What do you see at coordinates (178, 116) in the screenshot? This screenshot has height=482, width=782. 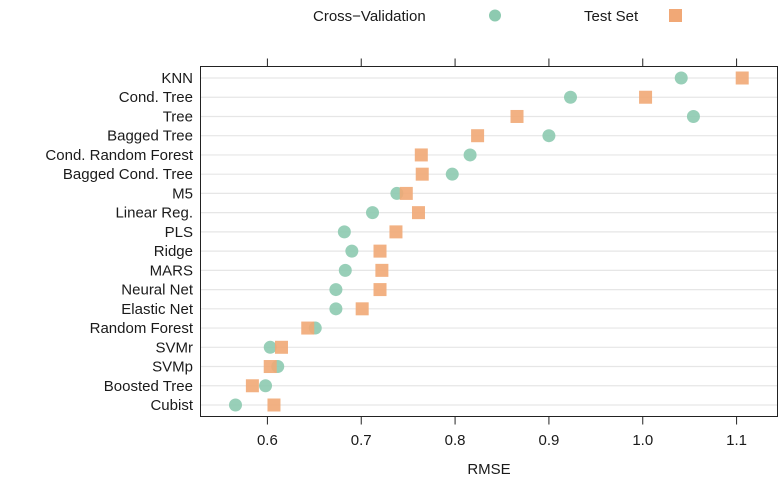 I see `y-tick-label: Tree` at bounding box center [178, 116].